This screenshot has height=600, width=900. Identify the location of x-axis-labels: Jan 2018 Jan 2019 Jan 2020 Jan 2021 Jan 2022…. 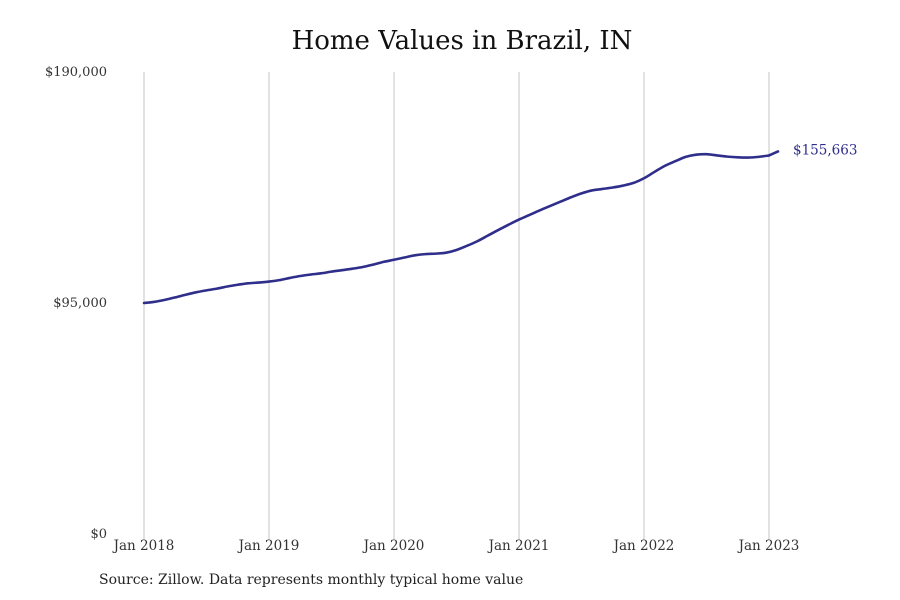
(456, 546).